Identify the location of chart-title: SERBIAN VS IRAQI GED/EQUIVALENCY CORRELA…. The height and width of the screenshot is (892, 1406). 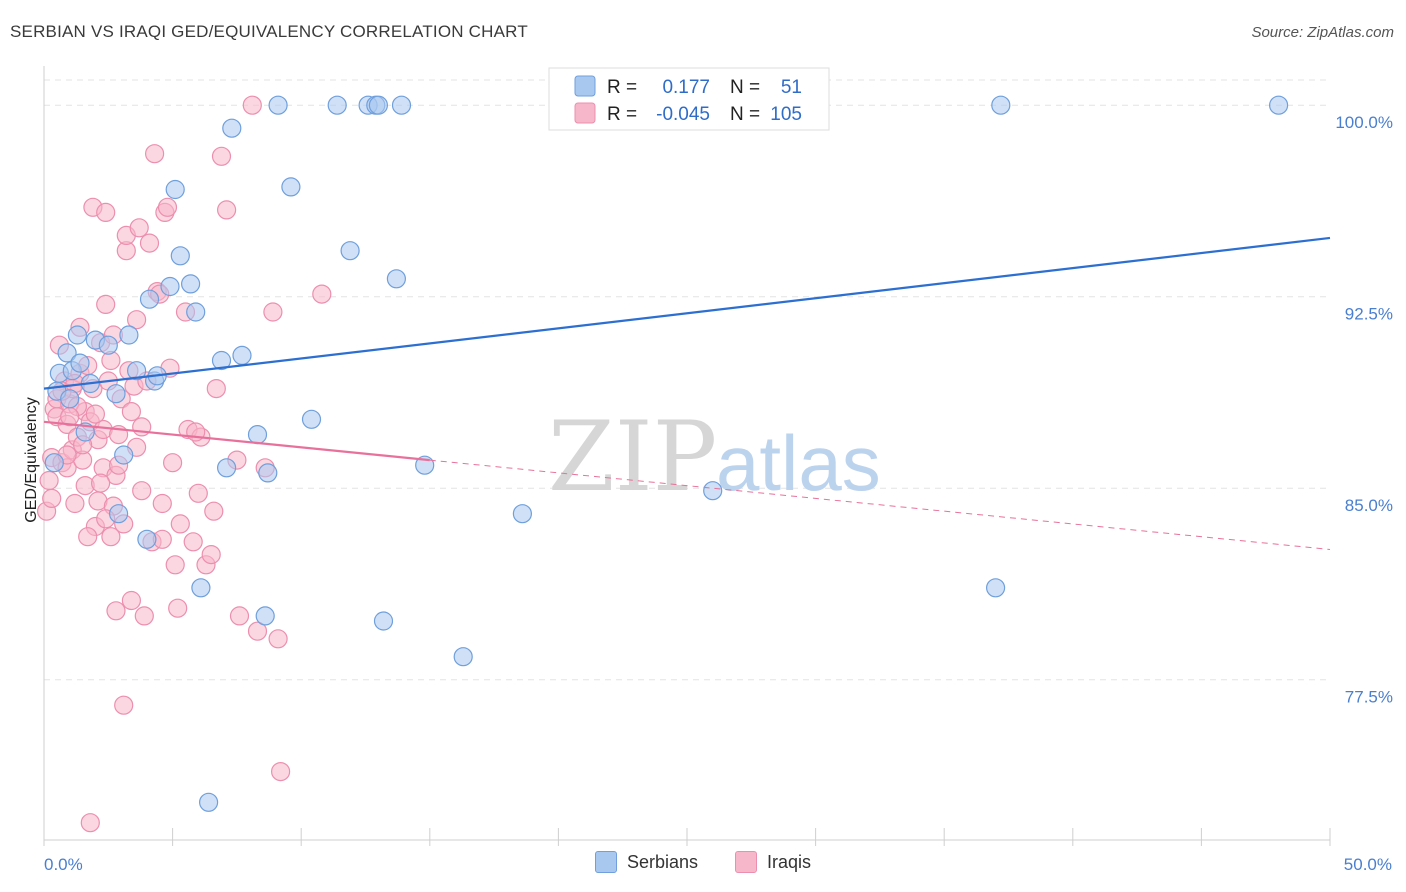
(269, 31).